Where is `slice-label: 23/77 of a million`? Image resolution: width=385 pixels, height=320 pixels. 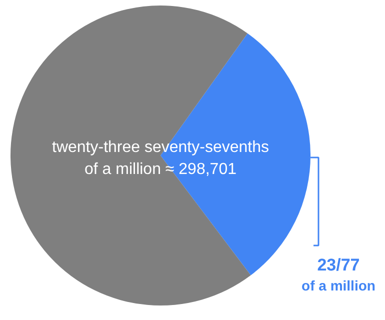
slice-label: 23/77 of a million is located at coordinates (339, 275).